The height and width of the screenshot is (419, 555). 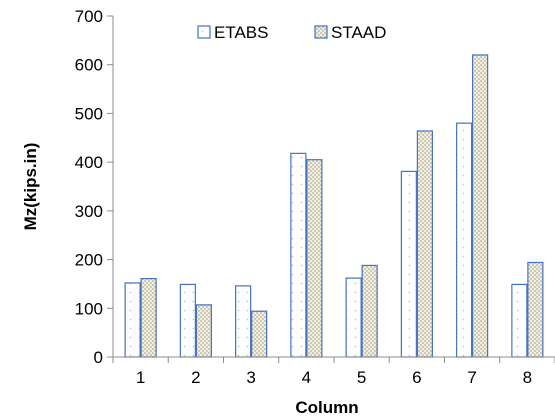 I want to click on legend-label-etabs: ETABS, so click(x=241, y=32).